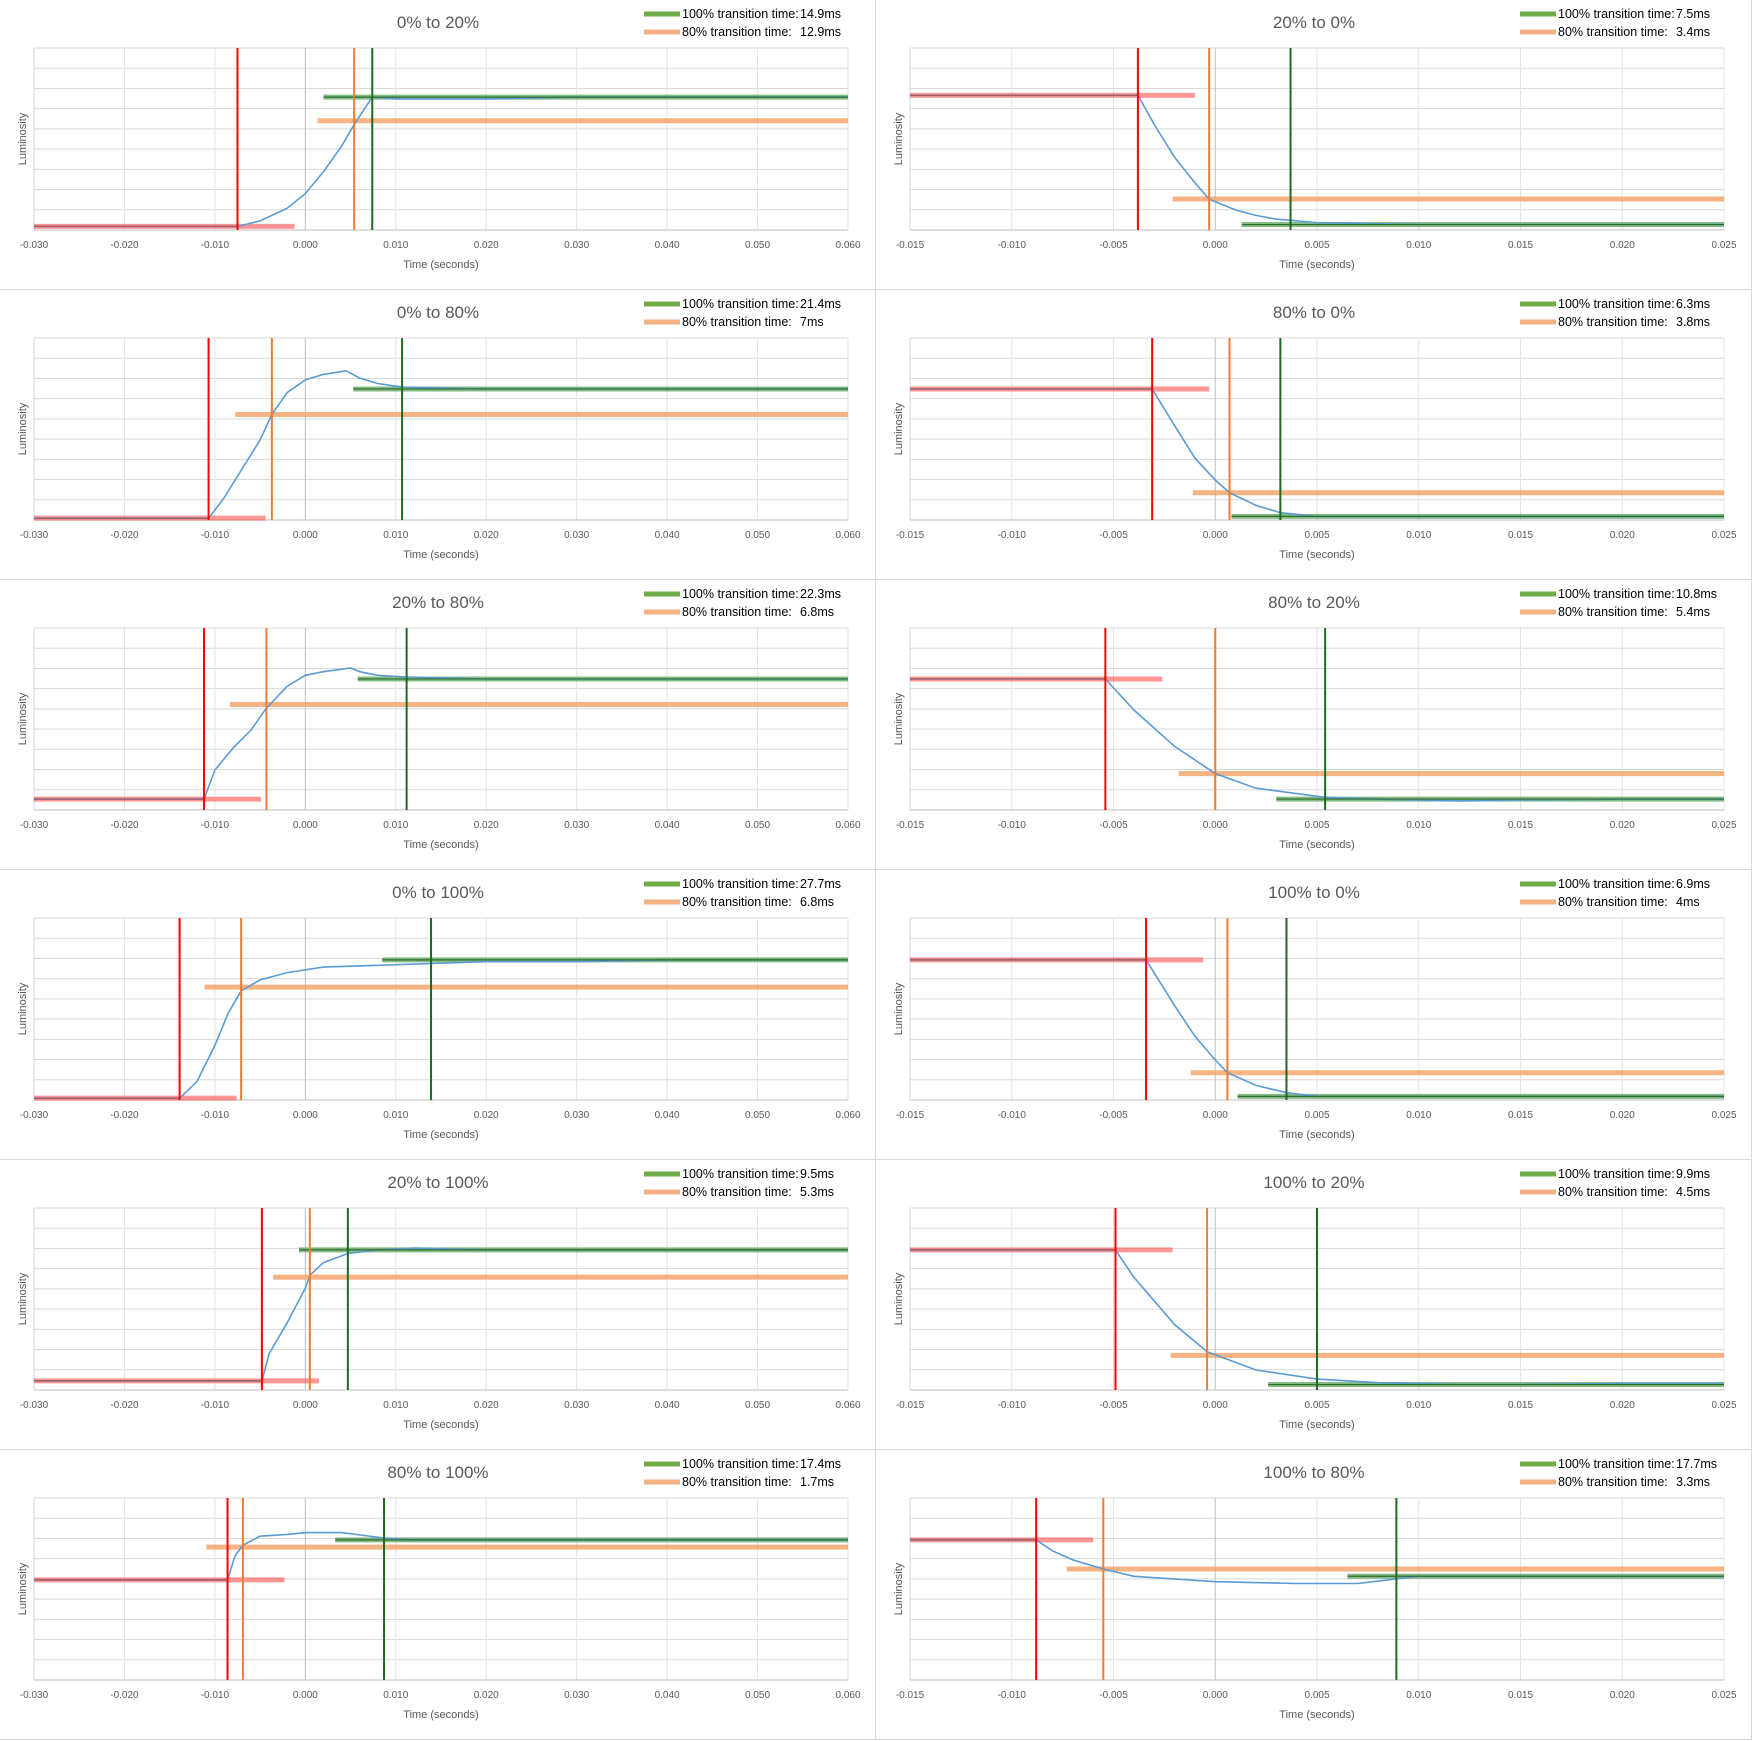 The width and height of the screenshot is (1752, 1741). I want to click on legend-value: 3.4ms, so click(1693, 32).